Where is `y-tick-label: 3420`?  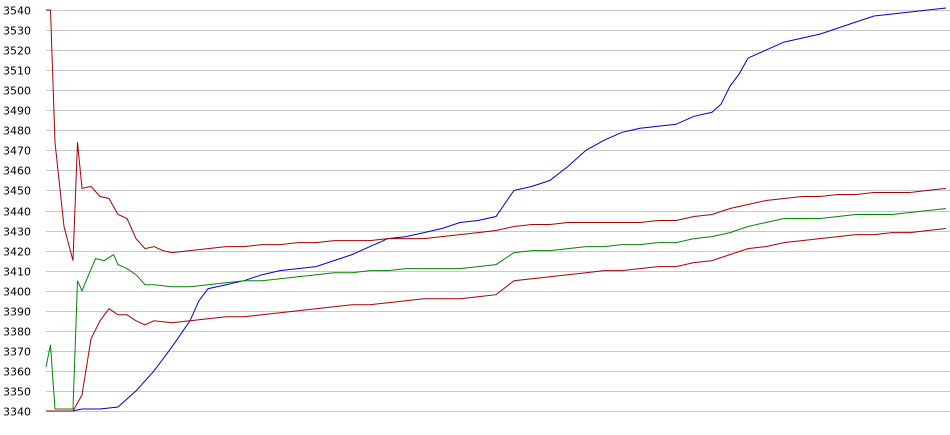 y-tick-label: 3420 is located at coordinates (17, 252).